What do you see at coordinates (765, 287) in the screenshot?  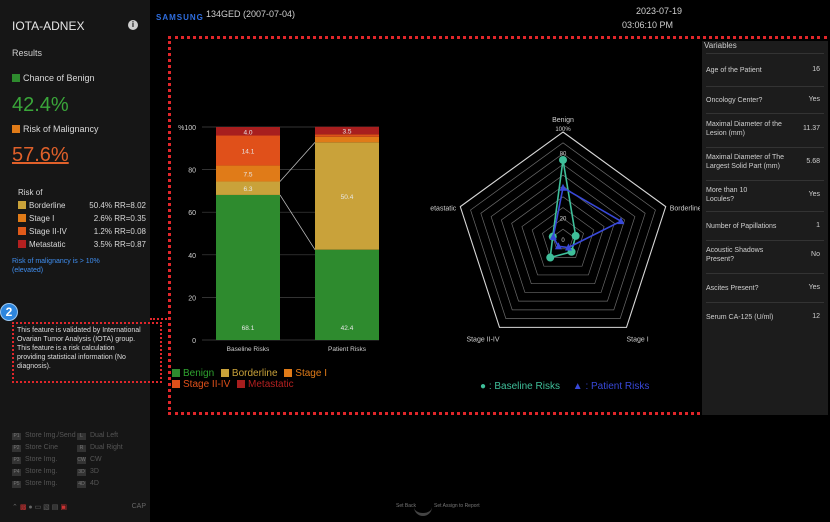 I see `variable-row: Ascites Present? Yes` at bounding box center [765, 287].